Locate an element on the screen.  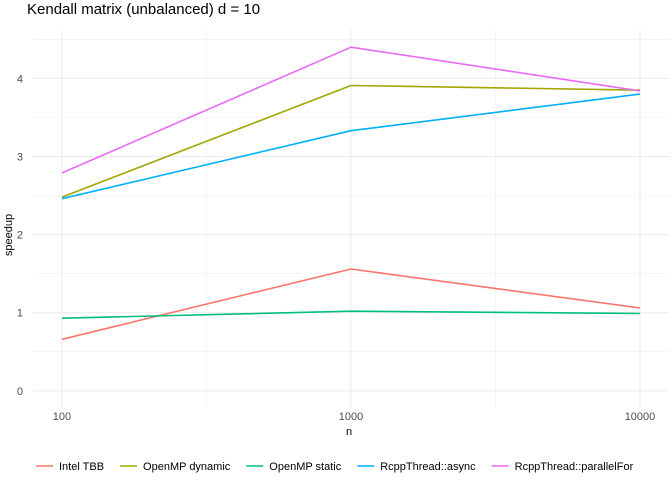
legend-item: OpenMP dynamic is located at coordinates (175, 467).